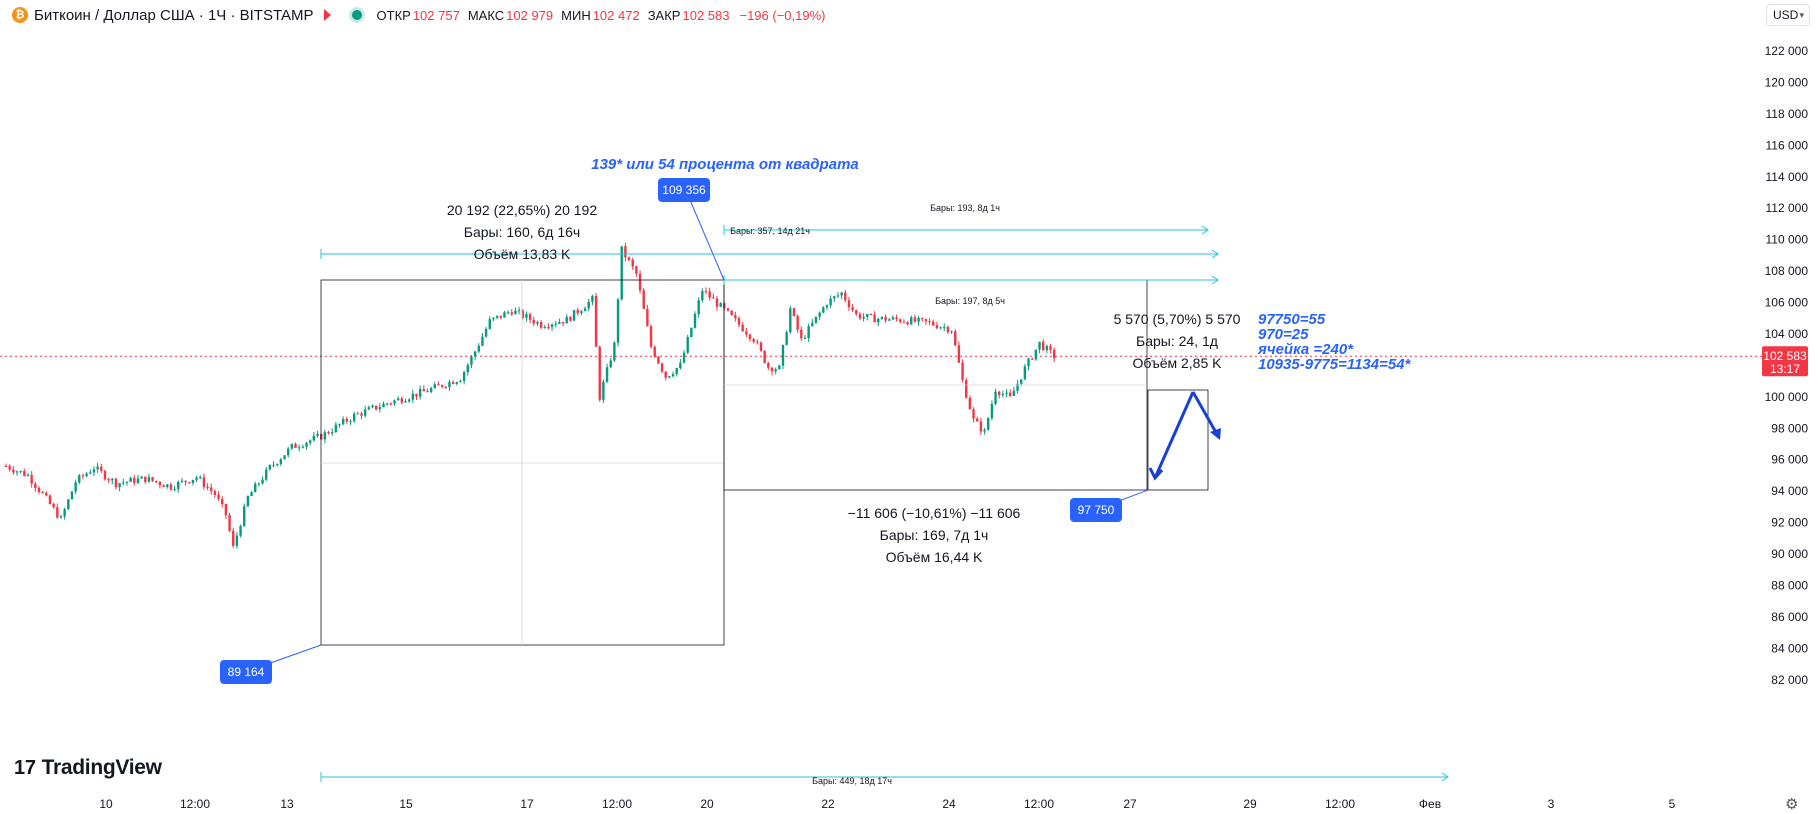 Image resolution: width=1818 pixels, height=814 pixels. What do you see at coordinates (1789, 460) in the screenshot?
I see `price-tick-label: 96 000` at bounding box center [1789, 460].